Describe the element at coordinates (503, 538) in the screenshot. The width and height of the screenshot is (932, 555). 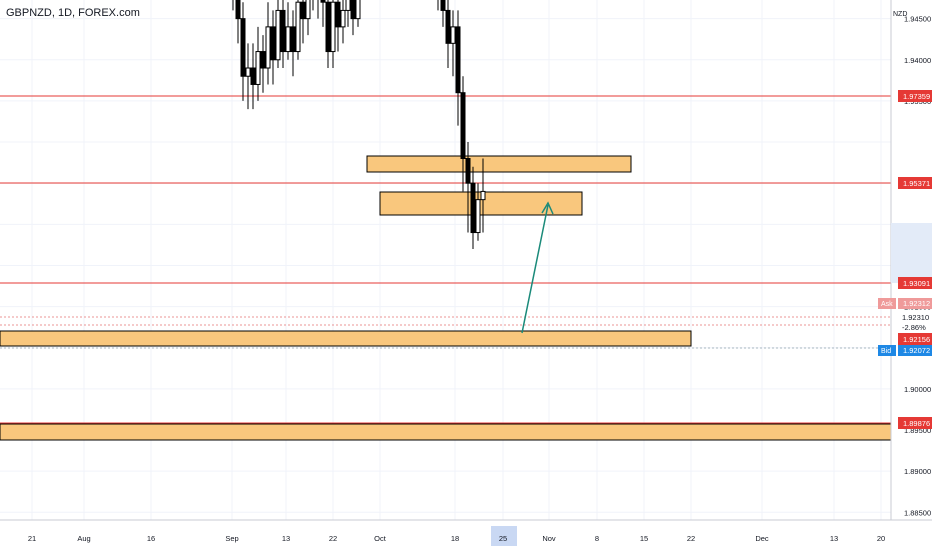
I see `time-tick-label: 25` at that location.